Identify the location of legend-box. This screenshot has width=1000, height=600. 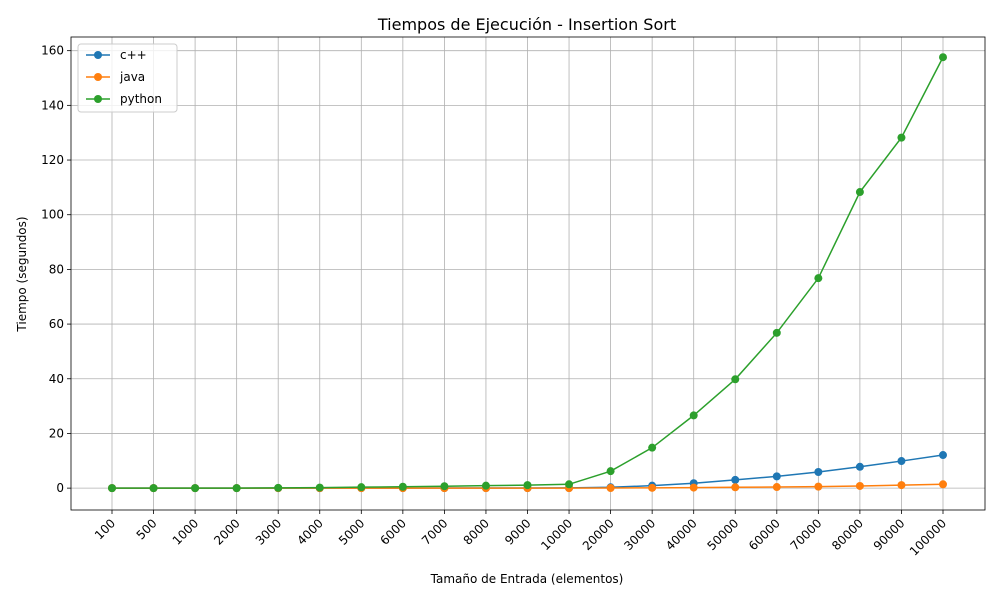
(127, 78).